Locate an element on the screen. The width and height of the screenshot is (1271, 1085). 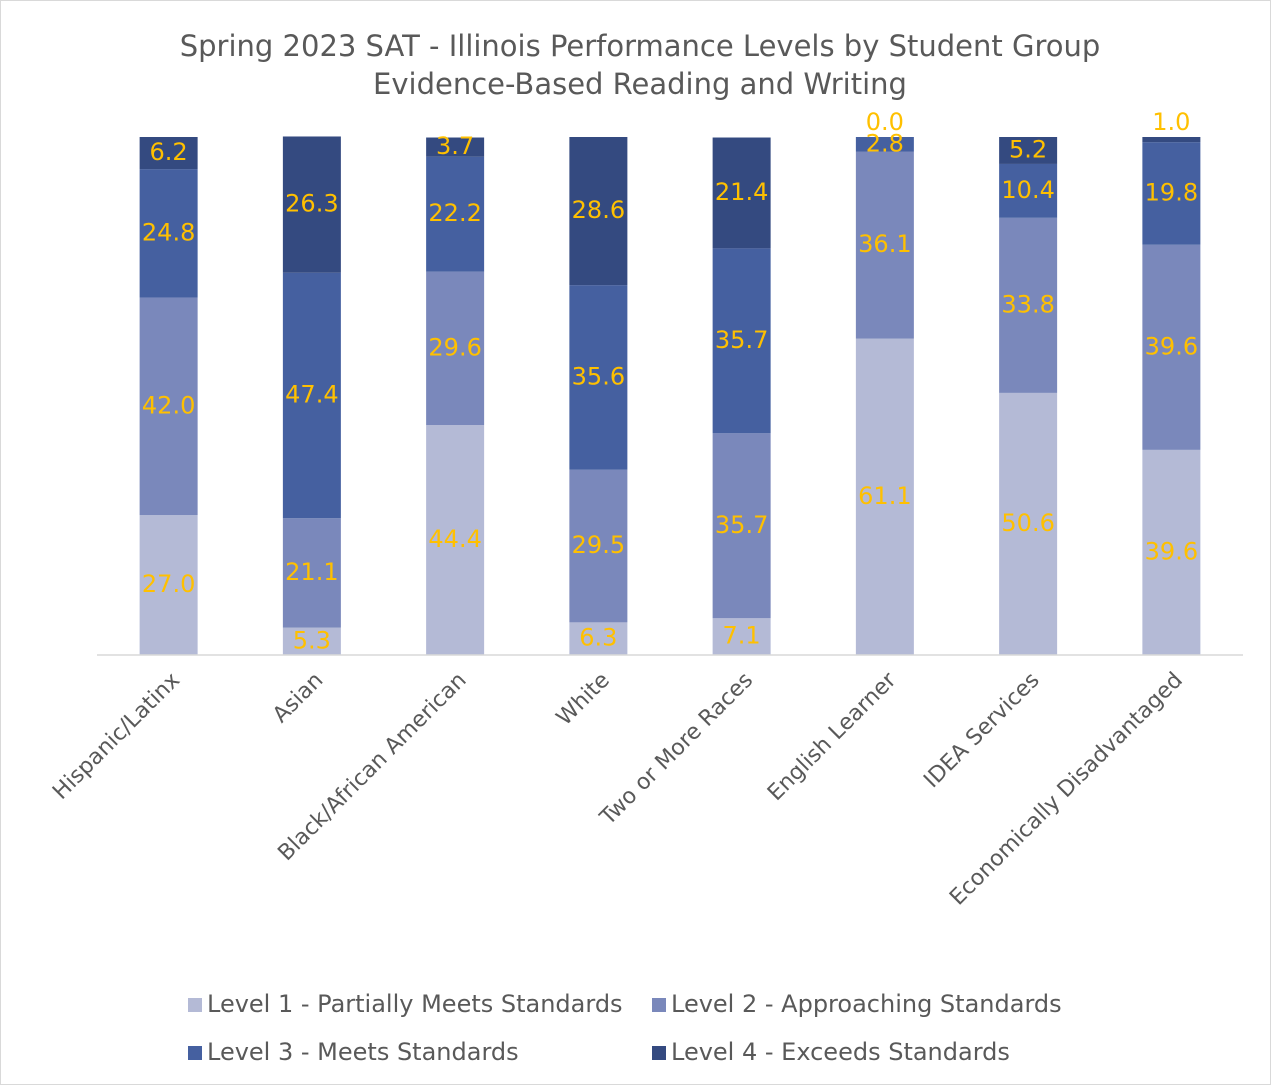
data-label: 36.1 is located at coordinates (884, 244).